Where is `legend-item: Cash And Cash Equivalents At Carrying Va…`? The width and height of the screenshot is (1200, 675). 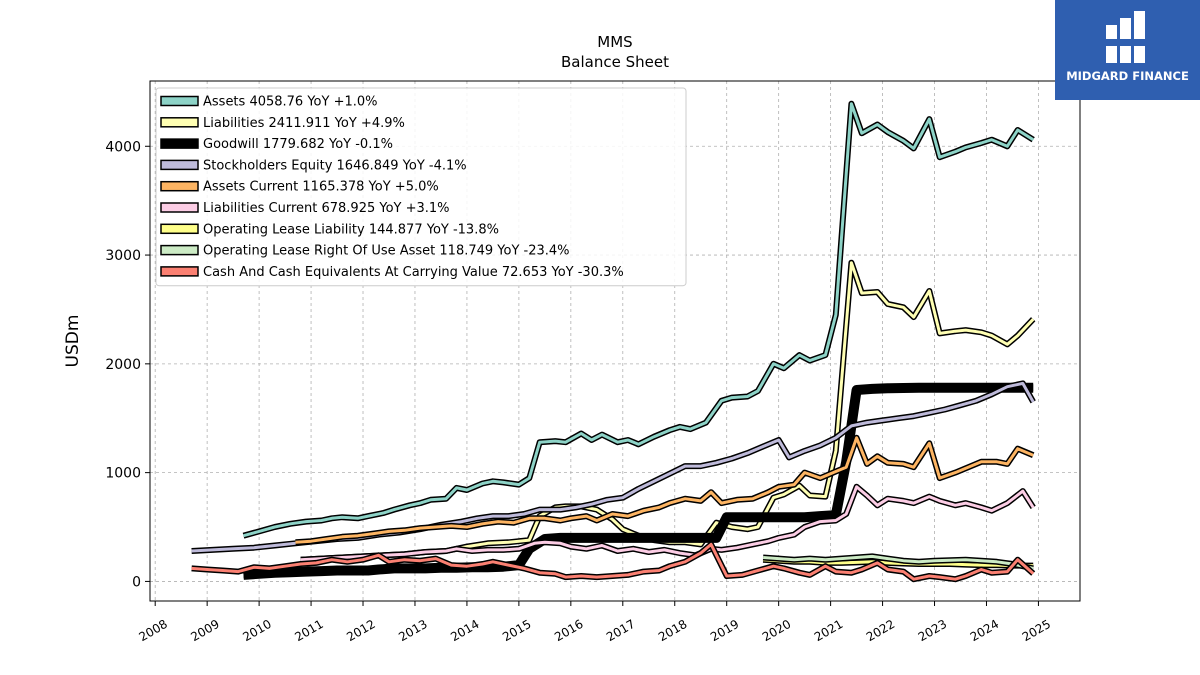 legend-item: Cash And Cash Equivalents At Carrying Va… is located at coordinates (392, 272).